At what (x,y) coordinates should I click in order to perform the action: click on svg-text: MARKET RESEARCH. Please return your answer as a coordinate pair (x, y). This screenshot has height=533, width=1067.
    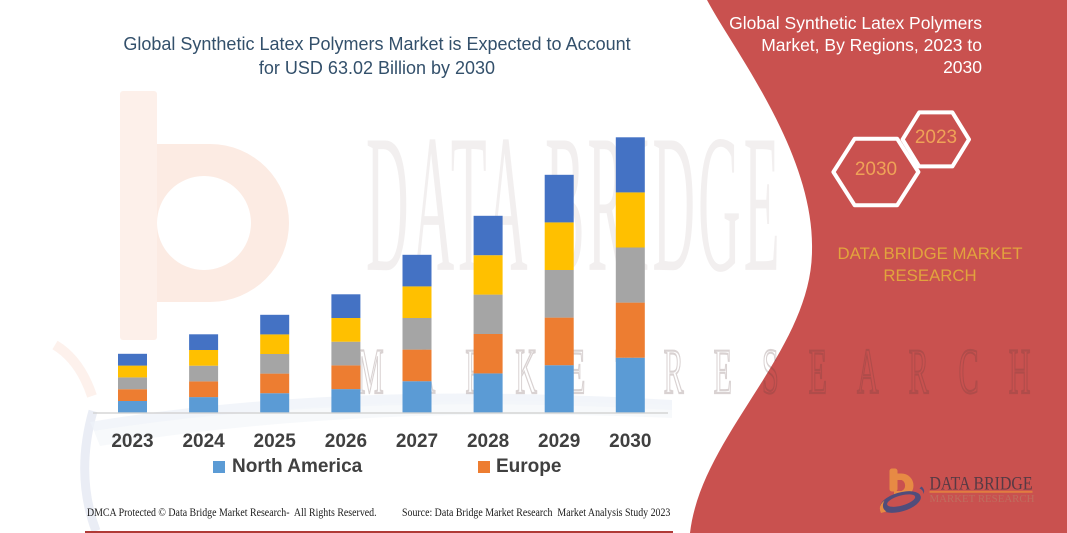
    Looking at the image, I should click on (982, 499).